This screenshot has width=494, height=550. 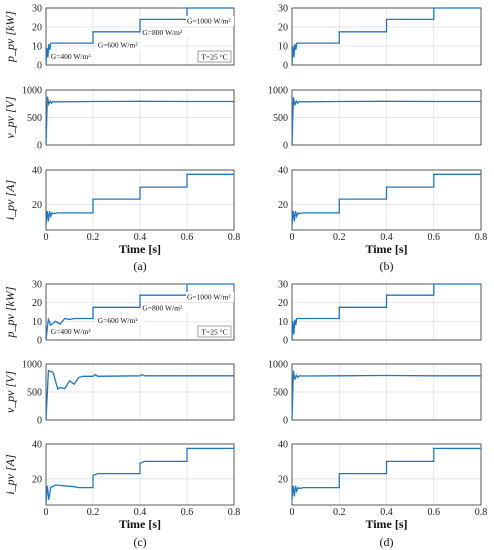 I want to click on subplot-2: 20 40 i_pv [A], so click(x=119, y=198).